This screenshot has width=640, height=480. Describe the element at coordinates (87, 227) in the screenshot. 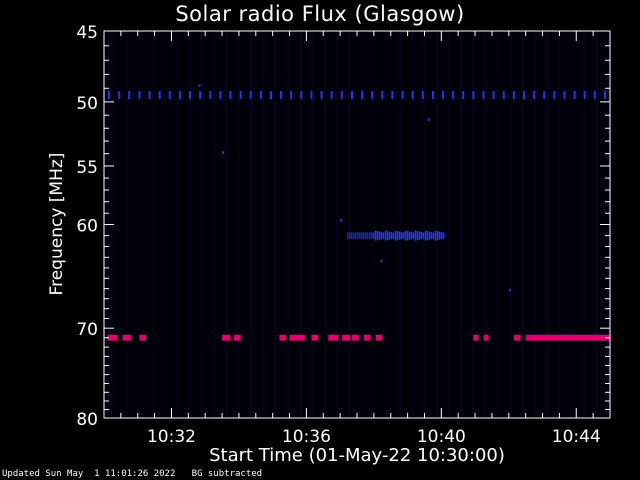

I see `y-tick-label: 60` at that location.